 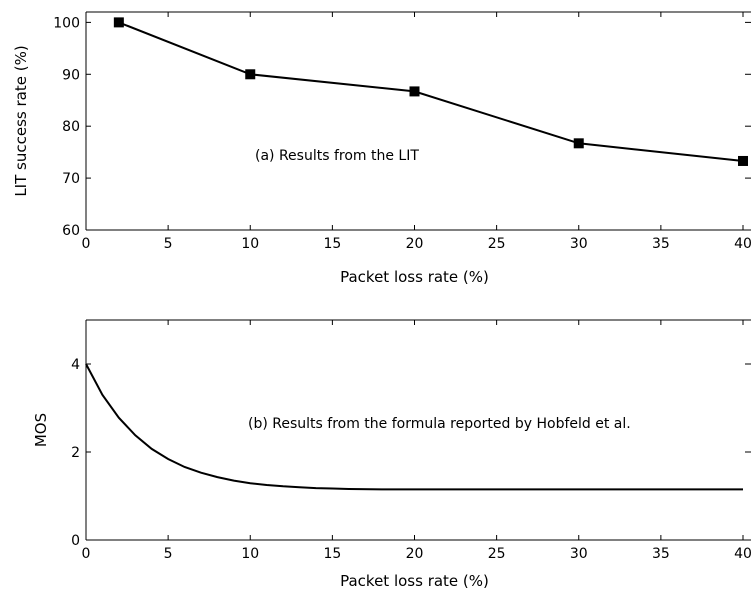 What do you see at coordinates (86, 244) in the screenshot?
I see `x-tick-label-a-0: 0` at bounding box center [86, 244].